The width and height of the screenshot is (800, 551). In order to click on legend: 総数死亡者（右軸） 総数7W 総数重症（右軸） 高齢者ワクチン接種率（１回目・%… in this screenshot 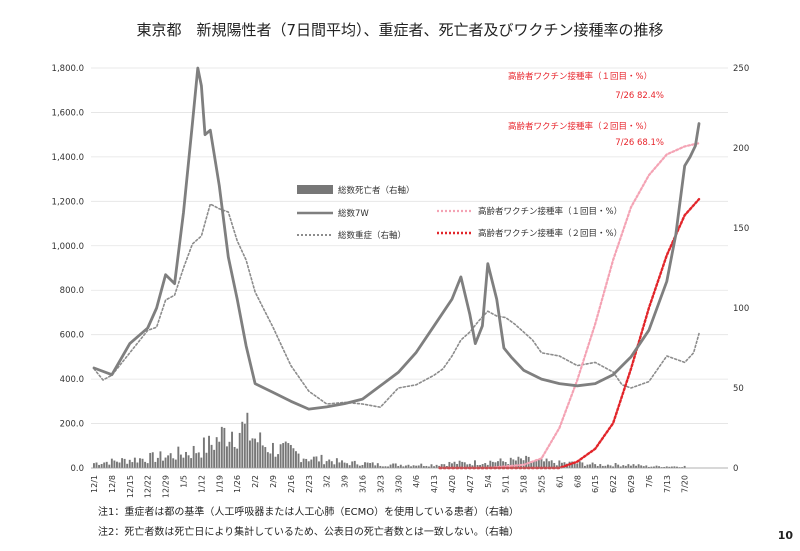, I will do `click(459, 213)`.